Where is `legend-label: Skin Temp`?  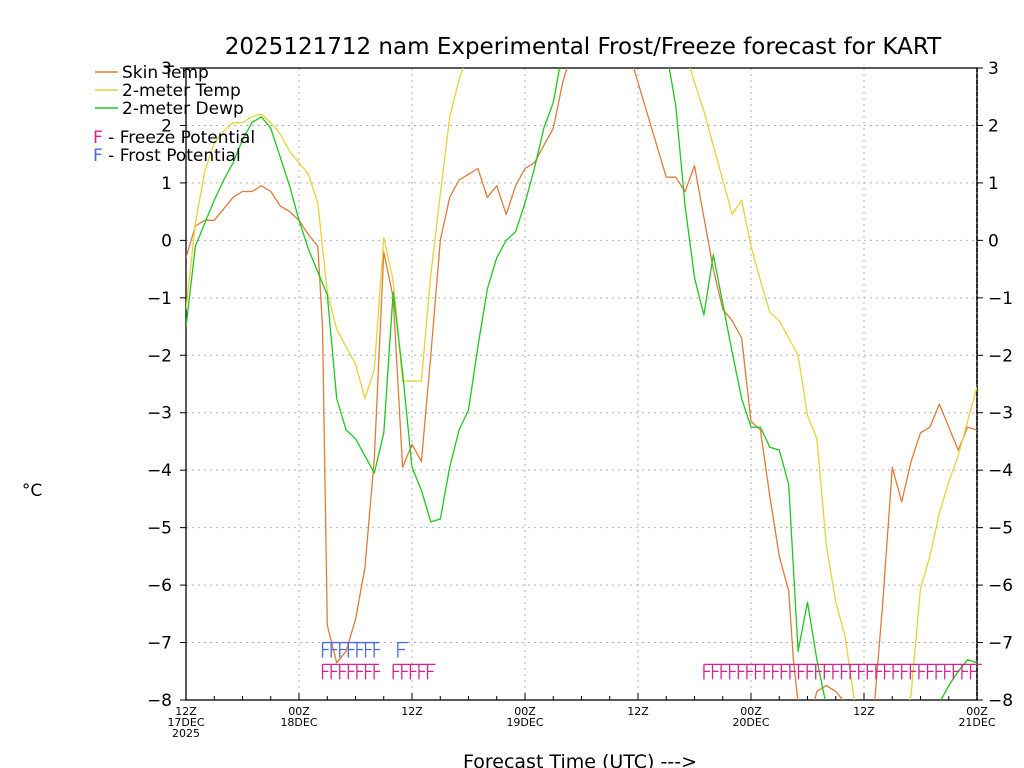
legend-label: Skin Temp is located at coordinates (165, 73).